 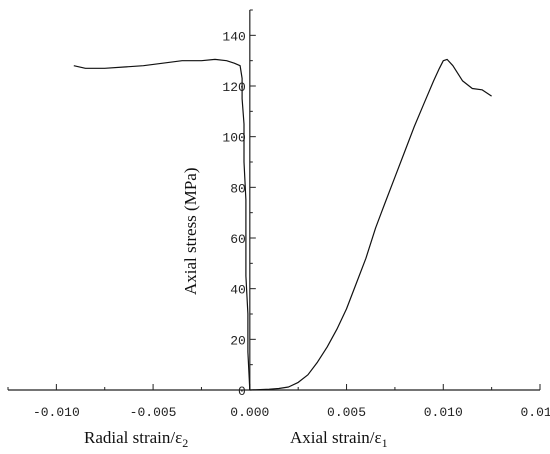 What do you see at coordinates (238, 188) in the screenshot?
I see `y-tick-label: 80` at bounding box center [238, 188].